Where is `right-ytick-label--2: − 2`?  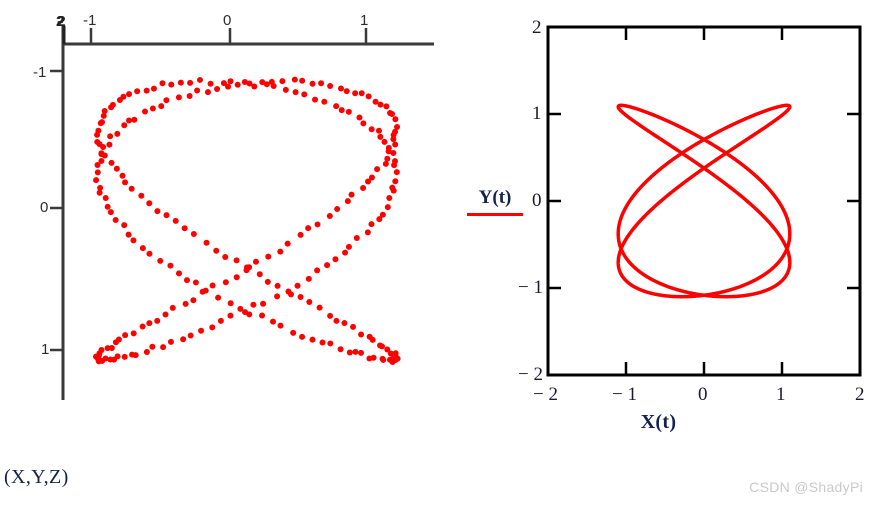 right-ytick-label--2: − 2 is located at coordinates (530, 374).